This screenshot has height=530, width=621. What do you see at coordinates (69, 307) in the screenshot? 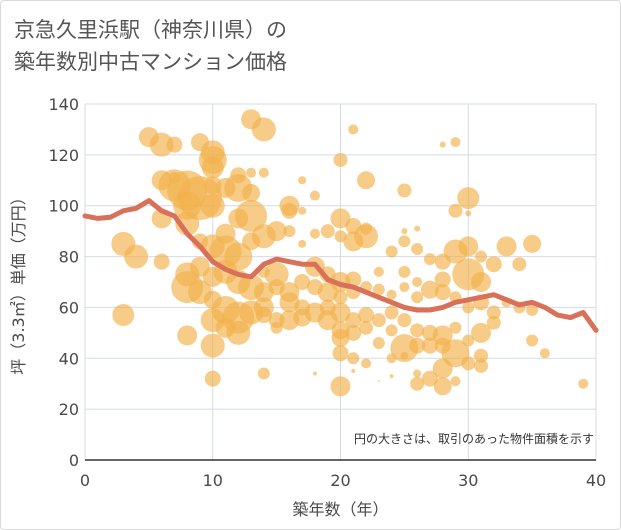
I see `y-tick-label-3: 60` at bounding box center [69, 307].